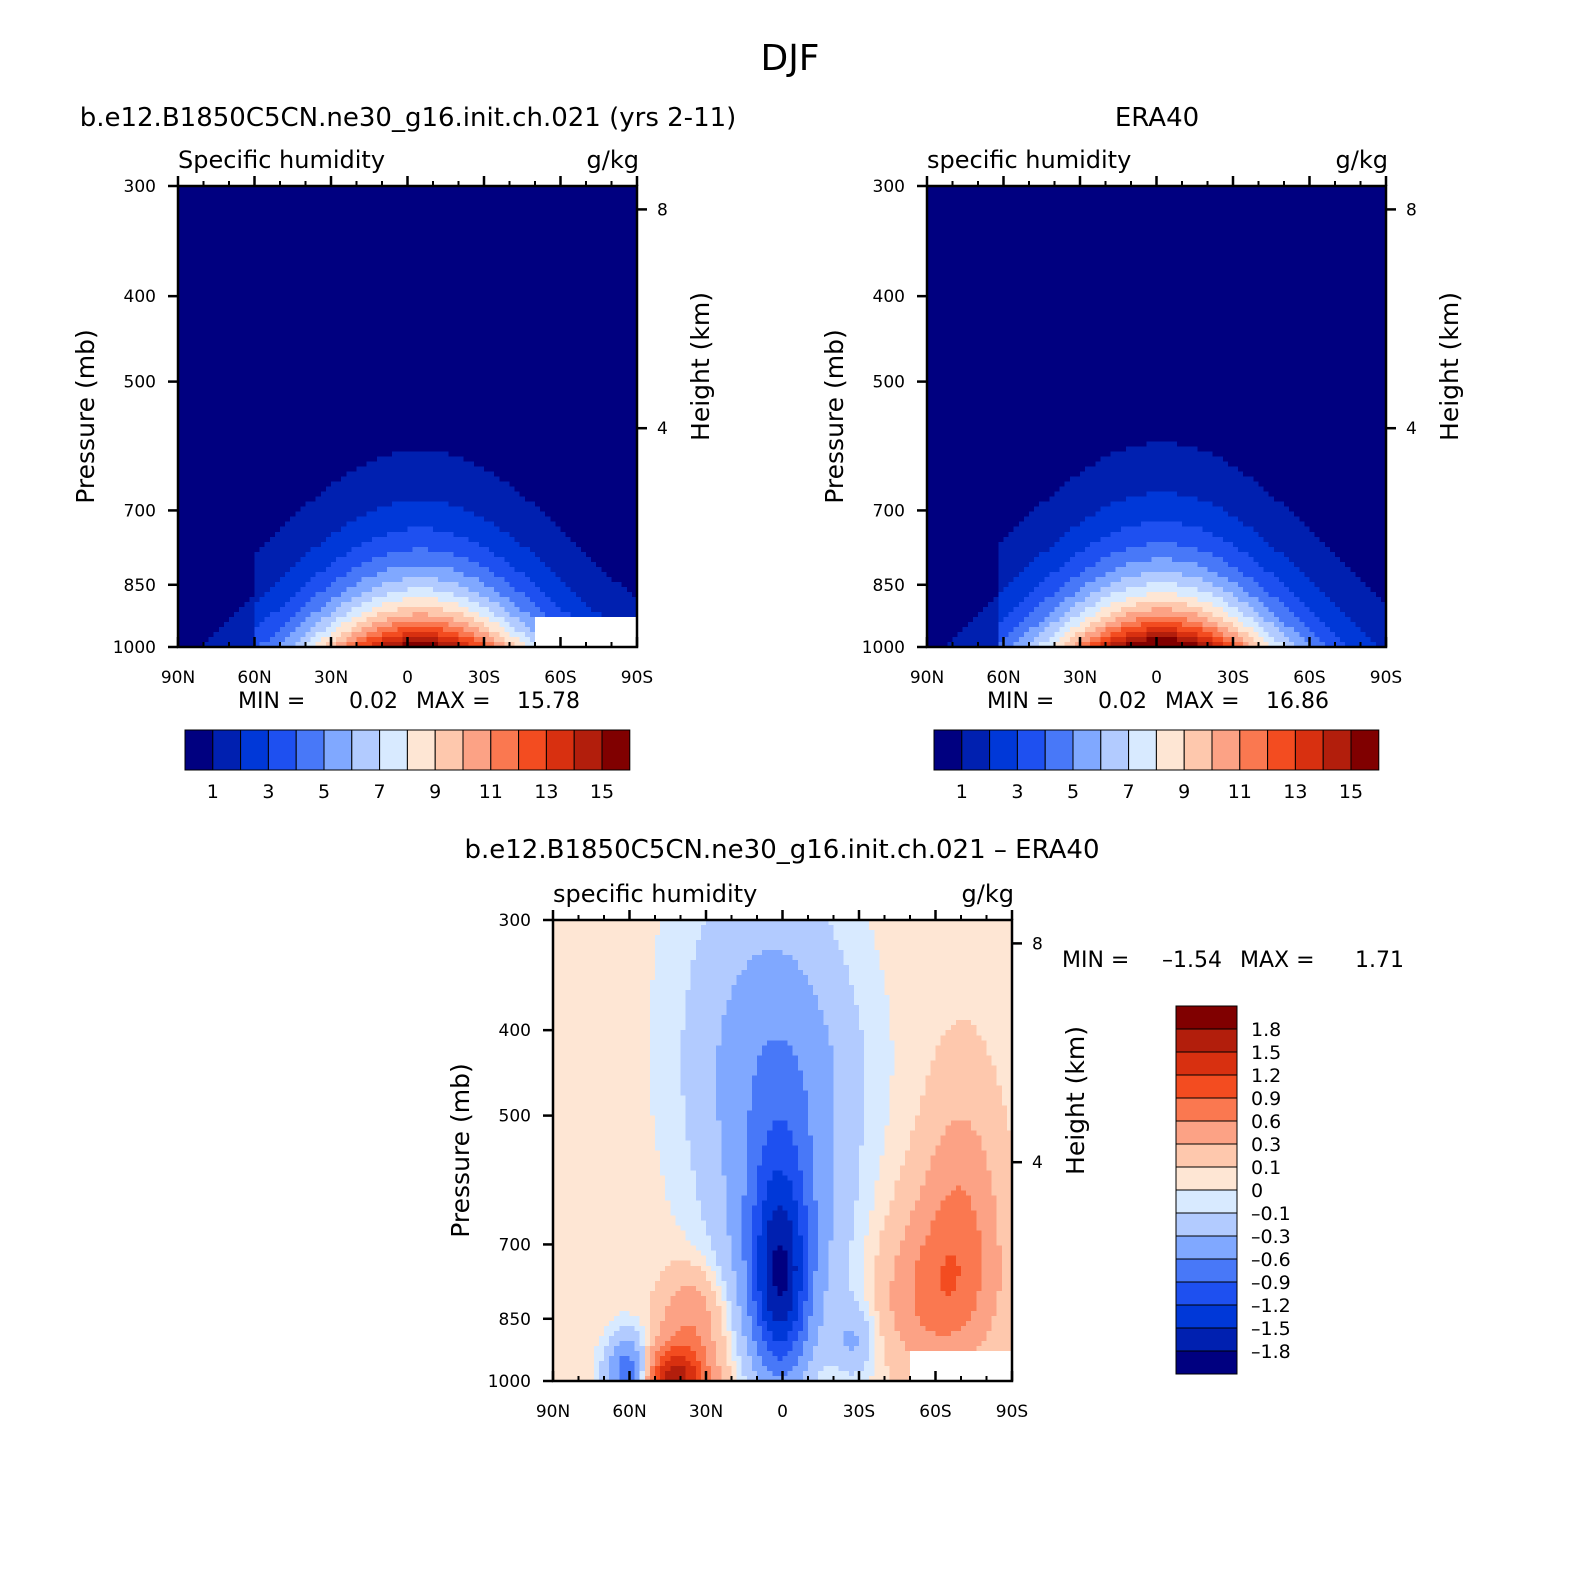 The image size is (1581, 1583). What do you see at coordinates (602, 792) in the screenshot?
I see `colorbar-label: 15` at bounding box center [602, 792].